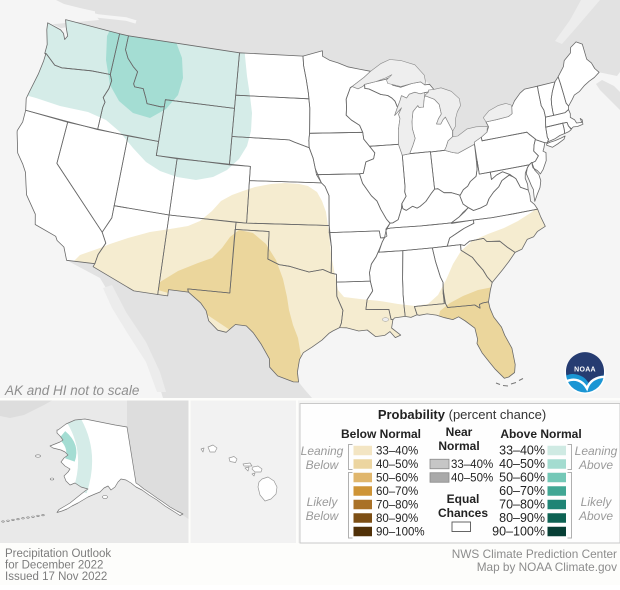  I want to click on svg-text: Issued 17 Nov 2022, so click(56, 577).